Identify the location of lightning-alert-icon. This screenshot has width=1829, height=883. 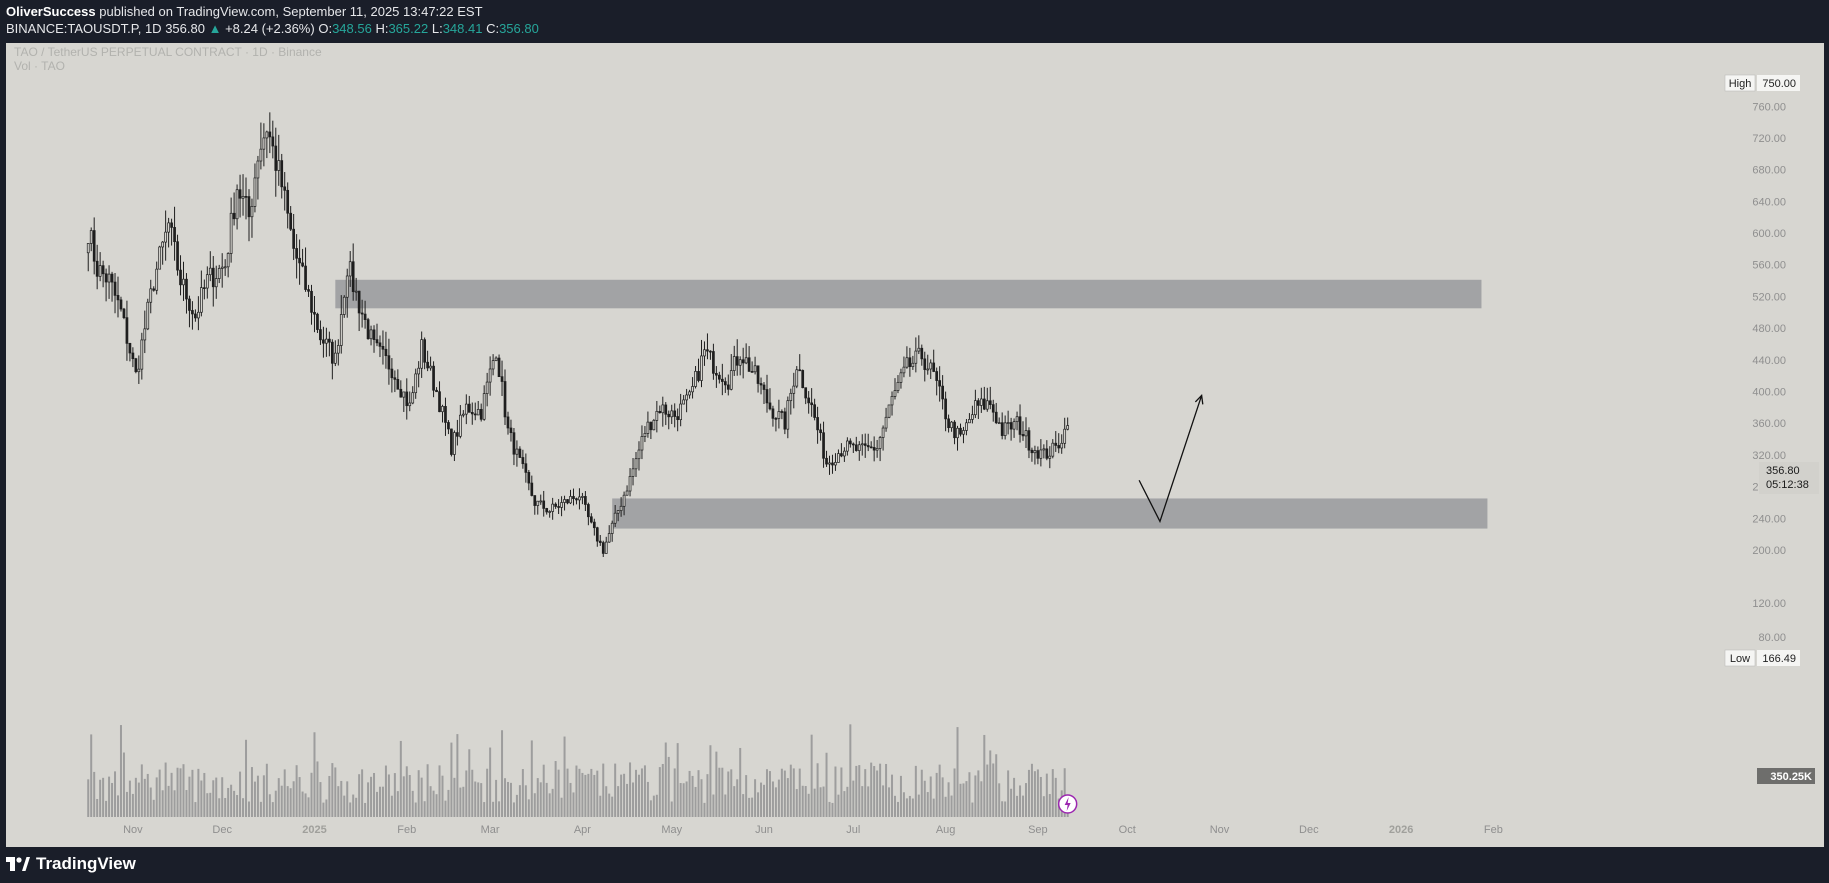
(1067, 804).